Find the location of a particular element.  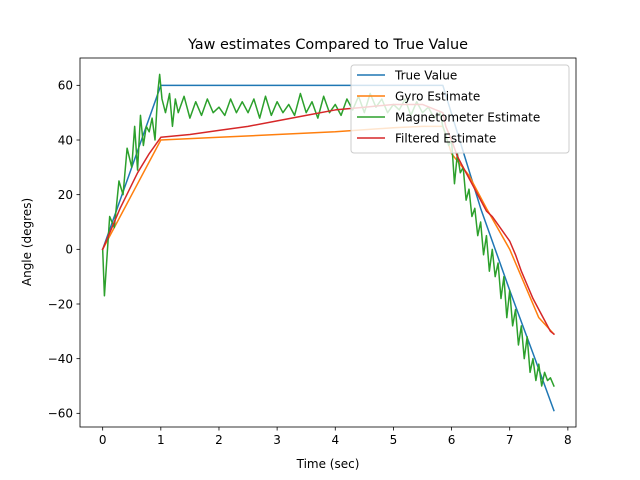

legend-box is located at coordinates (460, 109).